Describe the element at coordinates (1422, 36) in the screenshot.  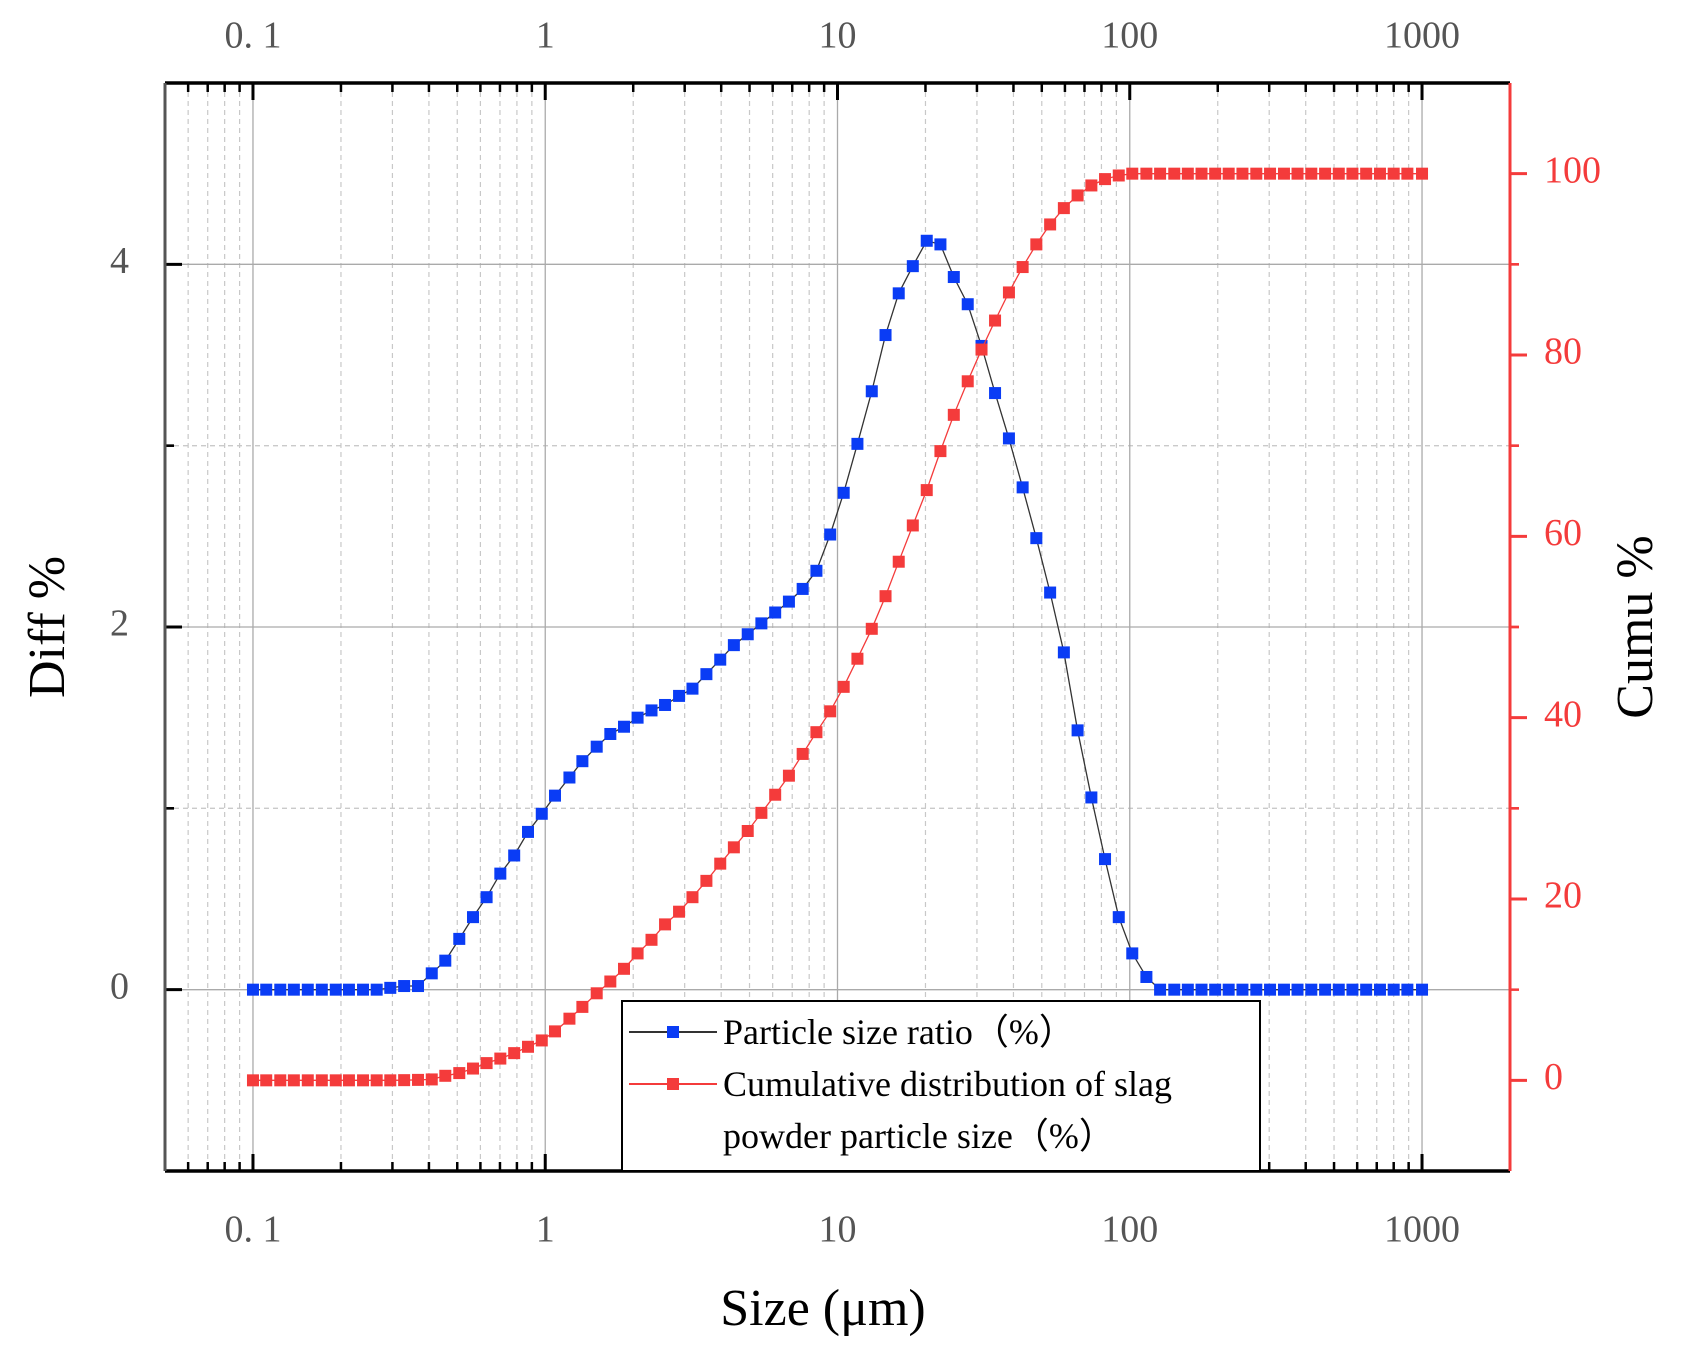
I see `x-top-tick-label: 1000` at that location.